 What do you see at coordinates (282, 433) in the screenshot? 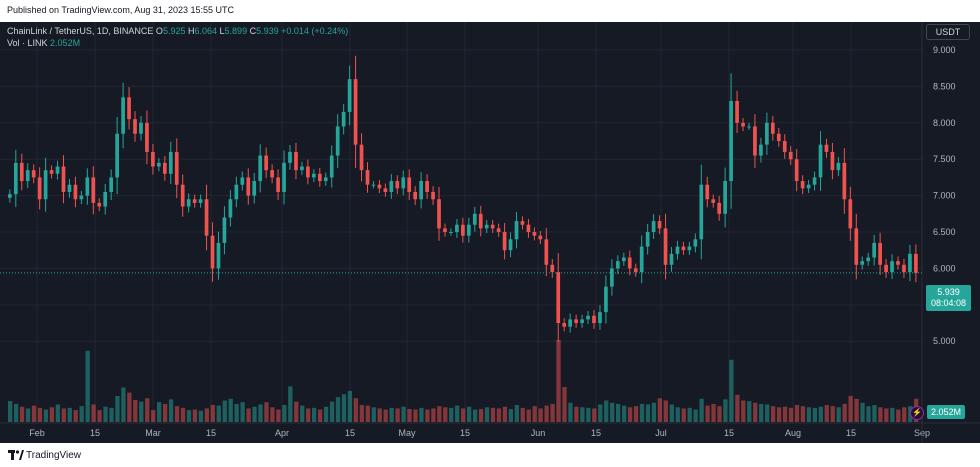
I see `x-tick-label: Apr` at bounding box center [282, 433].